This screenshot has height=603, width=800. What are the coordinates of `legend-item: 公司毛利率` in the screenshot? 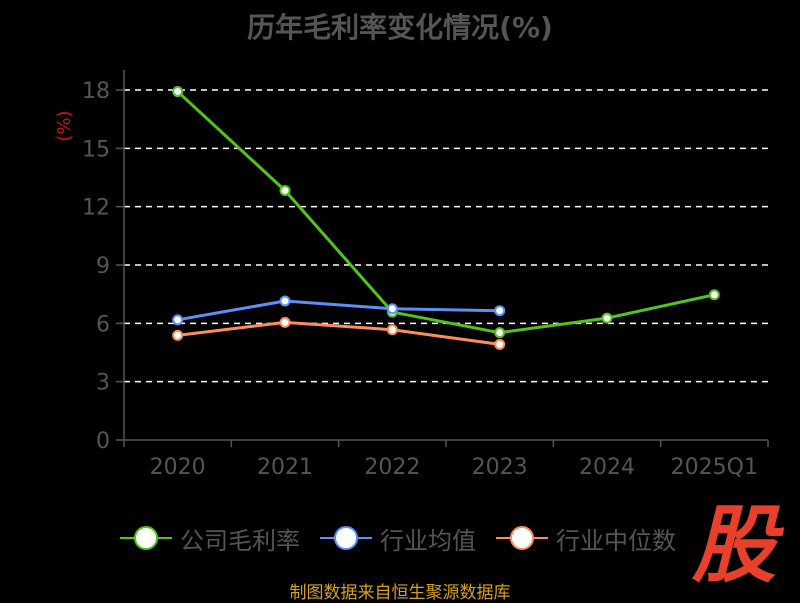 It's located at (210, 538).